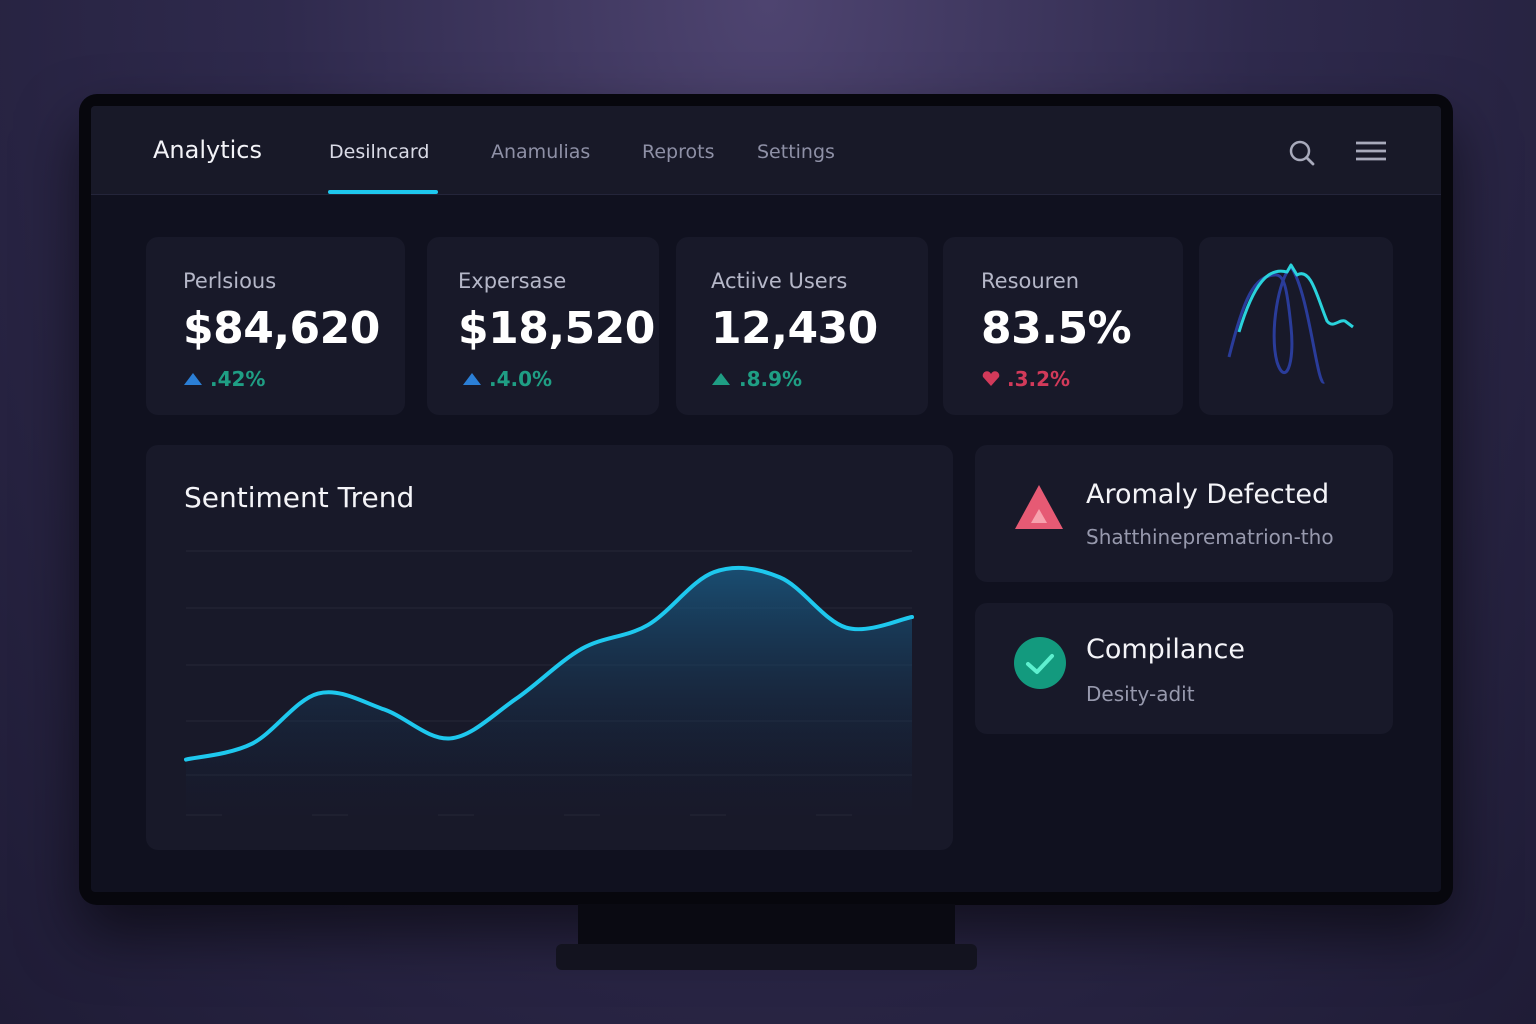  I want to click on search-icon, so click(1302, 153).